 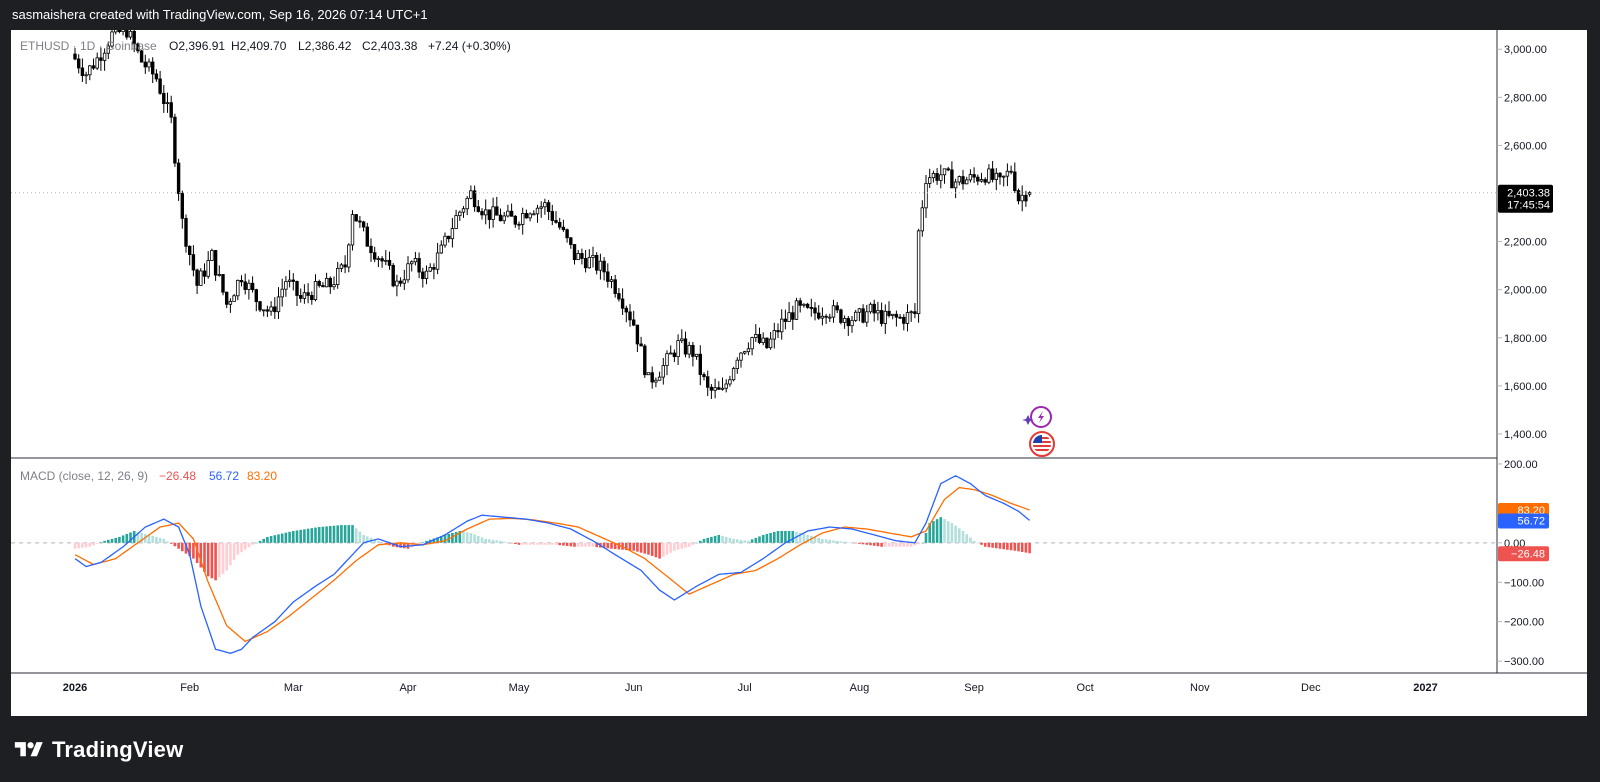 What do you see at coordinates (1037, 417) in the screenshot?
I see `lightning-event-icon` at bounding box center [1037, 417].